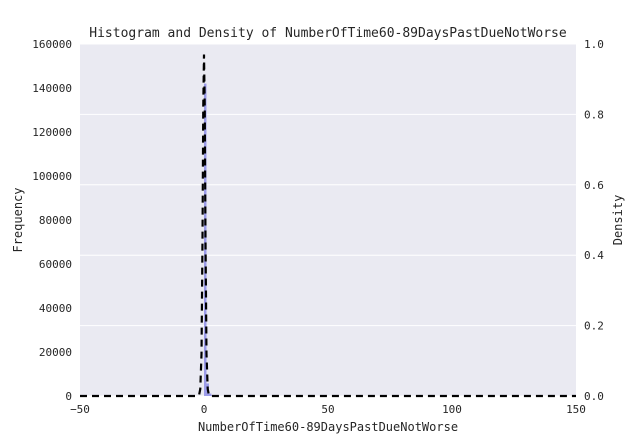 The width and height of the screenshot is (640, 440). What do you see at coordinates (594, 326) in the screenshot?
I see `y2-tick-label: 0.2` at bounding box center [594, 326].